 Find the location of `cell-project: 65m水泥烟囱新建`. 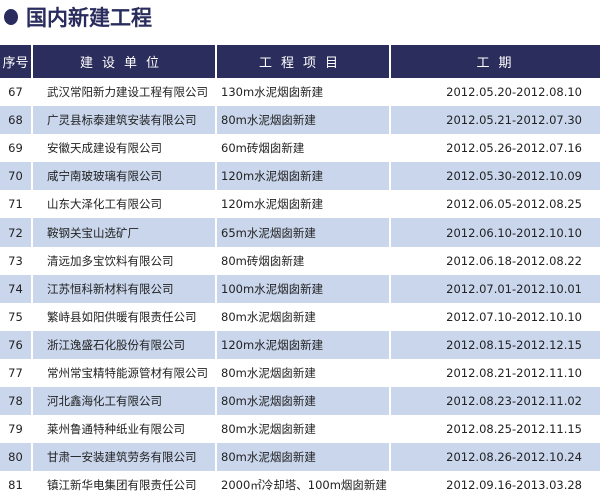

cell-project: 65m水泥烟囱新建 is located at coordinates (303, 232).